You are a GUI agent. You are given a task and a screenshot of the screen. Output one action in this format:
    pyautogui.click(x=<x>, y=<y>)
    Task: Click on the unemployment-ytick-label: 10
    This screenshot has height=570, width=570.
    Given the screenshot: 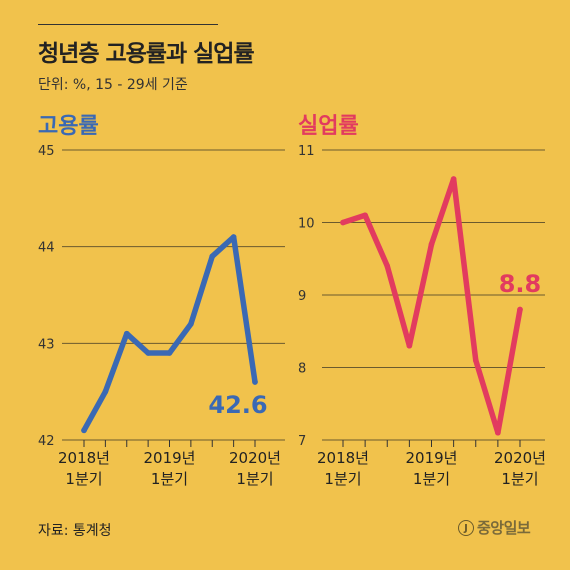 What is the action you would take?
    pyautogui.click(x=306, y=224)
    